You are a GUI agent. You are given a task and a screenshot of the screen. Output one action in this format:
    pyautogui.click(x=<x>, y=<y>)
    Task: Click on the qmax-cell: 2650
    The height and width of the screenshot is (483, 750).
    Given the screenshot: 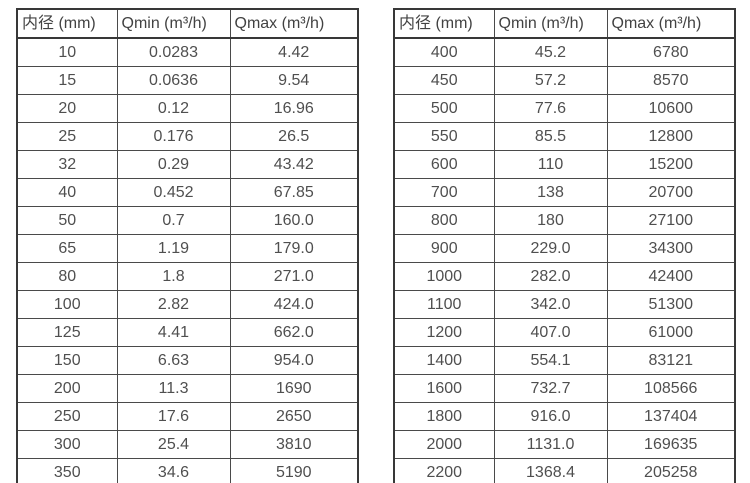 What is the action you would take?
    pyautogui.click(x=294, y=416)
    